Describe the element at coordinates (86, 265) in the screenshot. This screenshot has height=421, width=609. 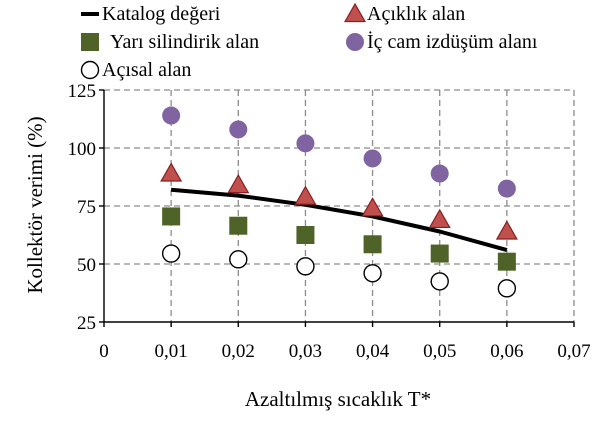
I see `y-tick-label: 50` at that location.